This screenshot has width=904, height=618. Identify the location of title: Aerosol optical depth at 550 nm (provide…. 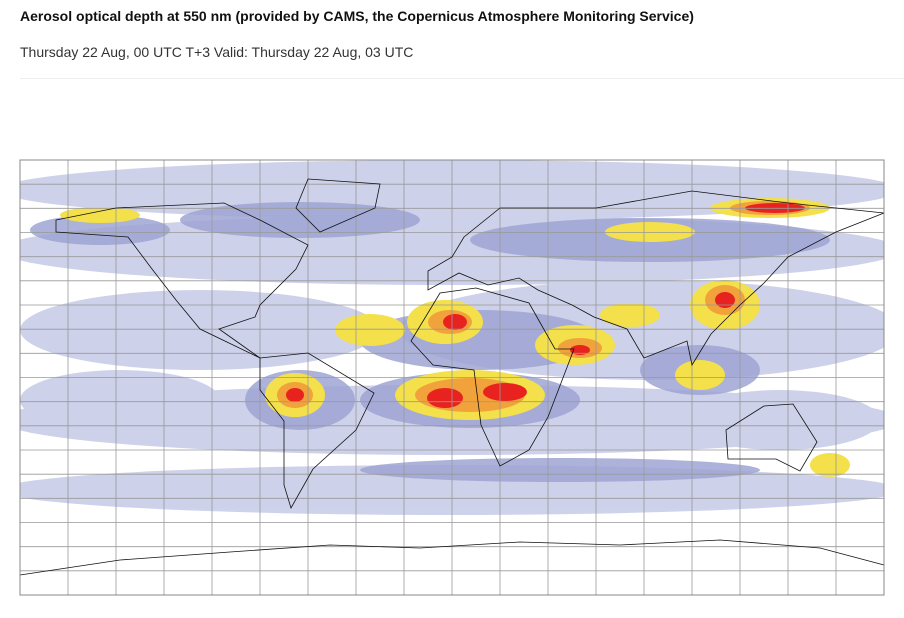
(357, 16).